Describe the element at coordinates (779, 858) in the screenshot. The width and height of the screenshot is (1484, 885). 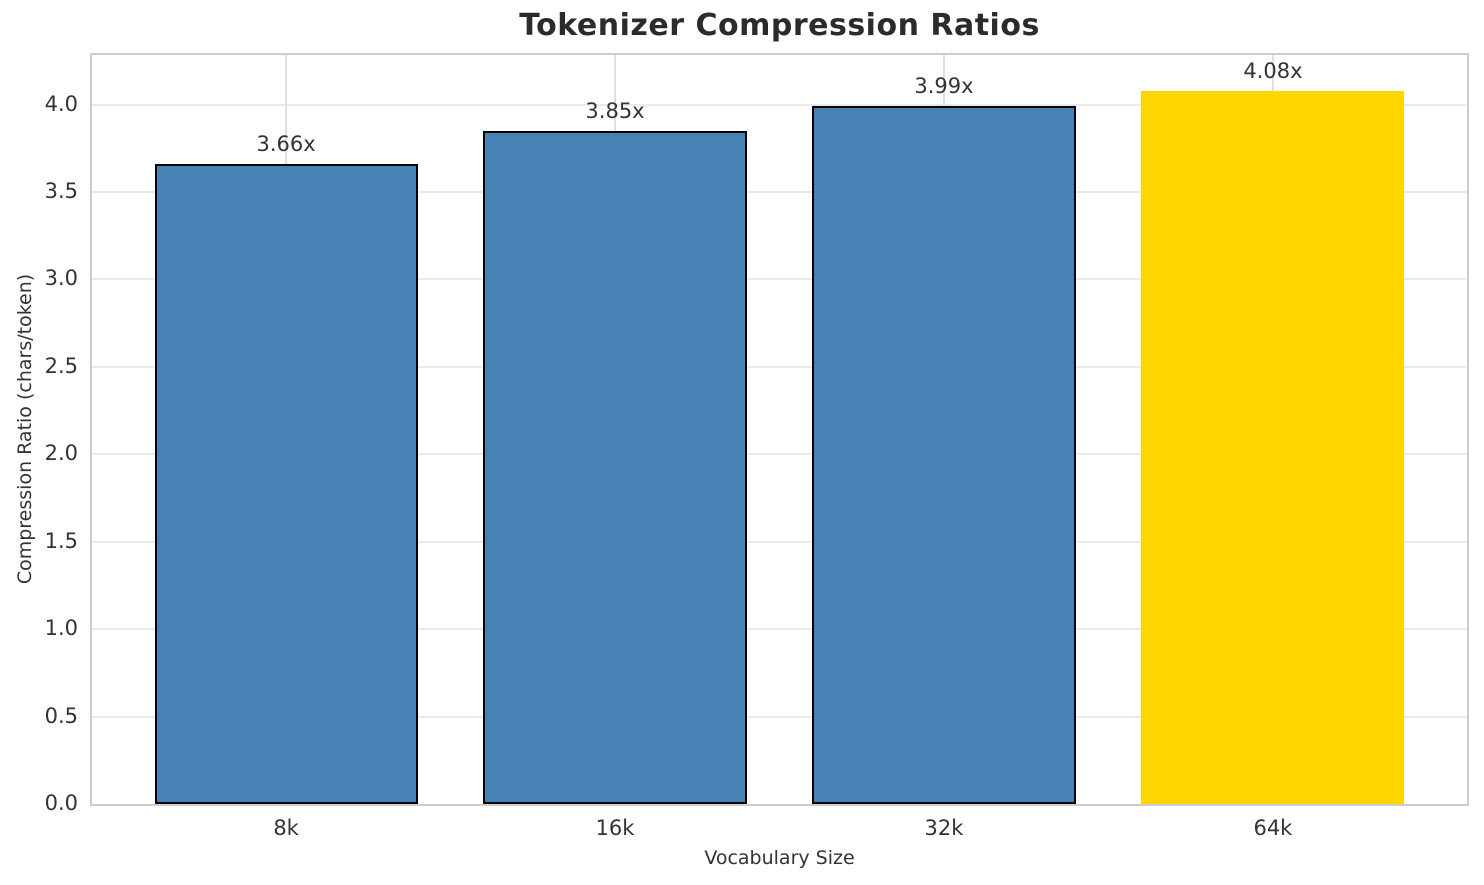
I see `x-axis-label: Vocabulary Size` at that location.